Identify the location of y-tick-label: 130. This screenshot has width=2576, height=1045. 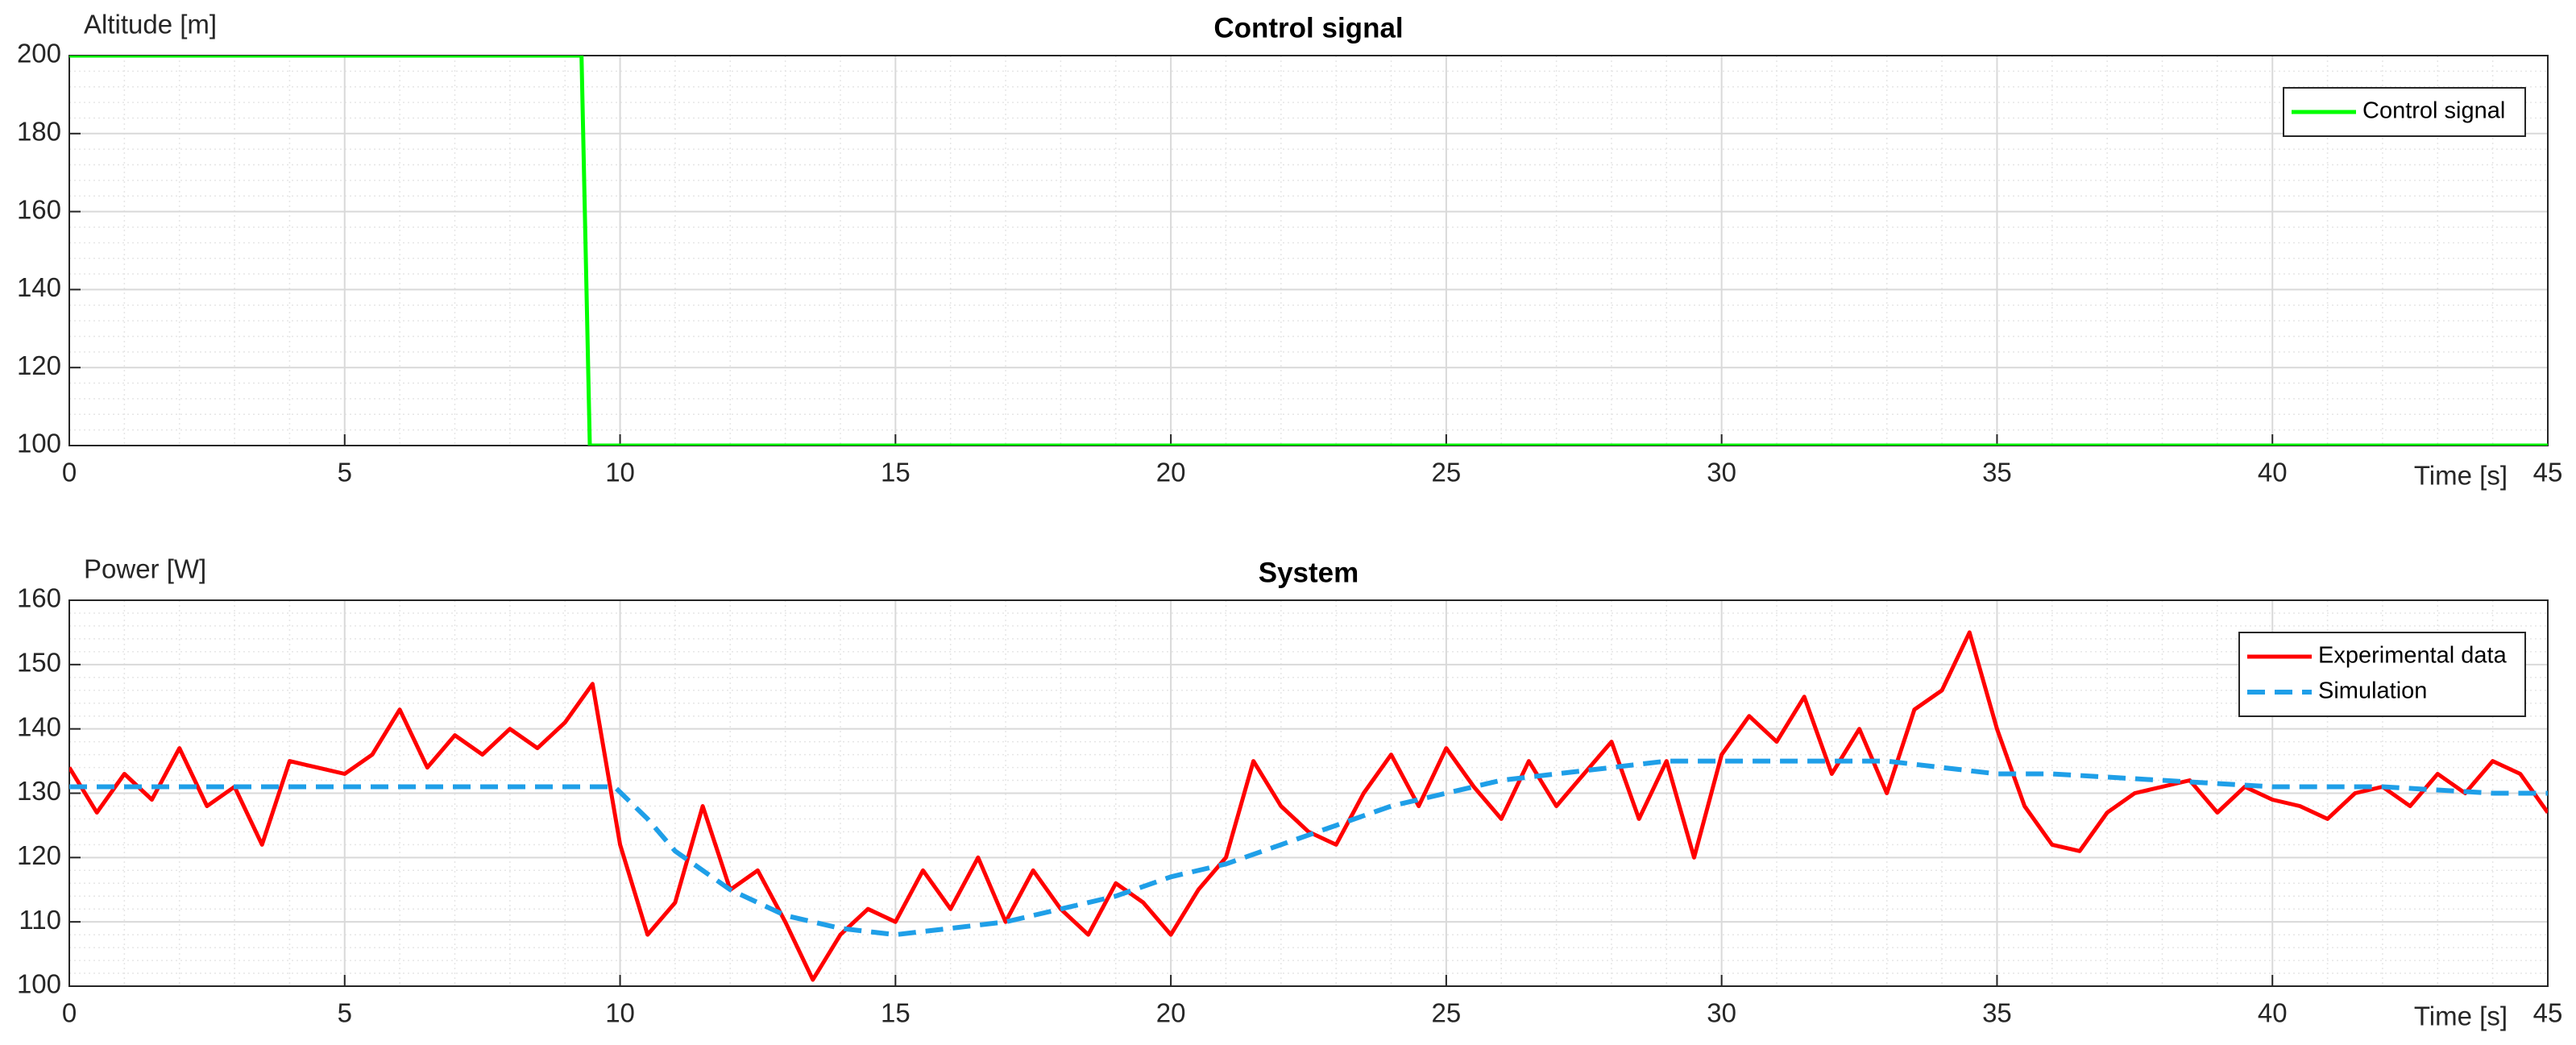
(39, 791).